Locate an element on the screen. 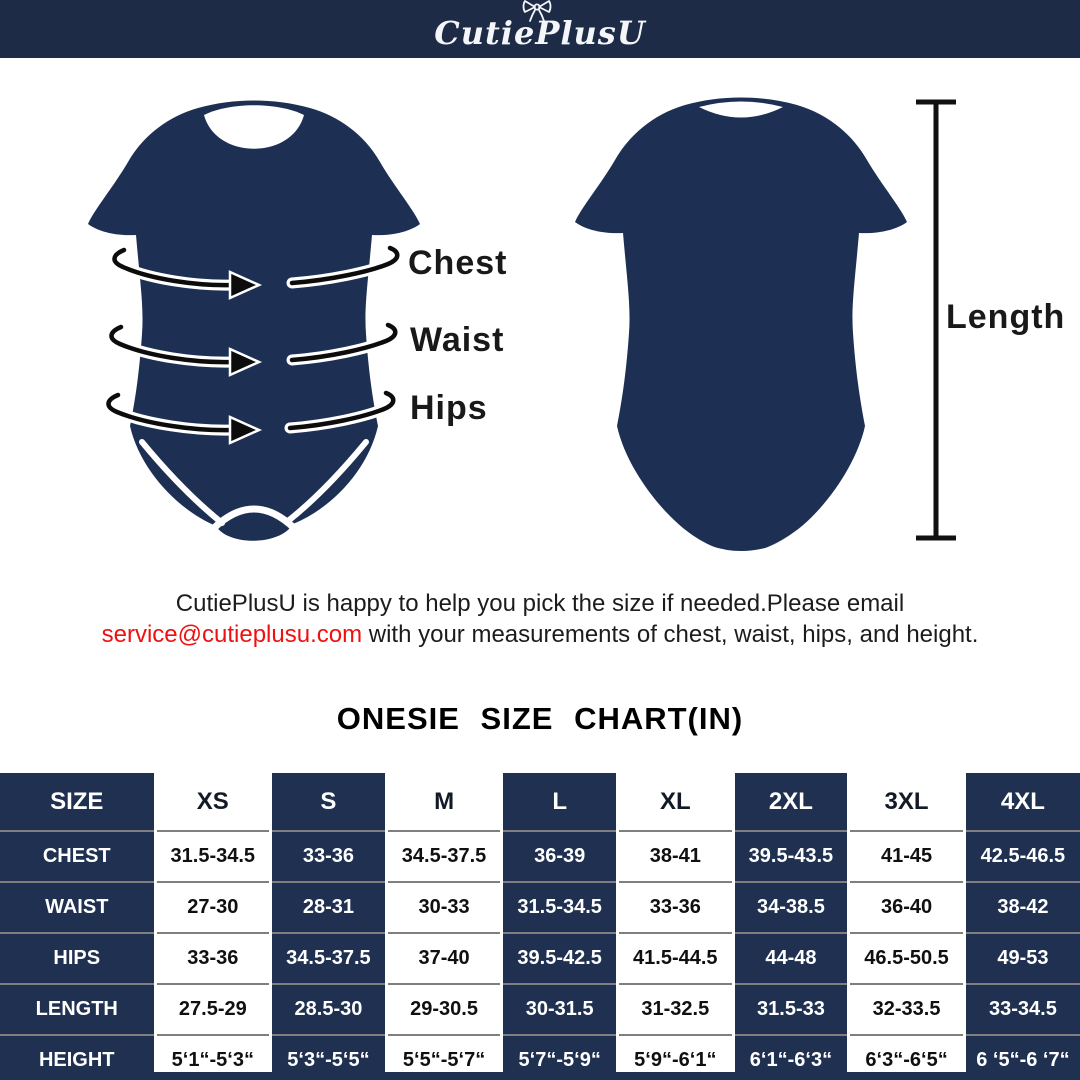 The width and height of the screenshot is (1080, 1080). cell: 27.5-29 is located at coordinates (214, 1009).